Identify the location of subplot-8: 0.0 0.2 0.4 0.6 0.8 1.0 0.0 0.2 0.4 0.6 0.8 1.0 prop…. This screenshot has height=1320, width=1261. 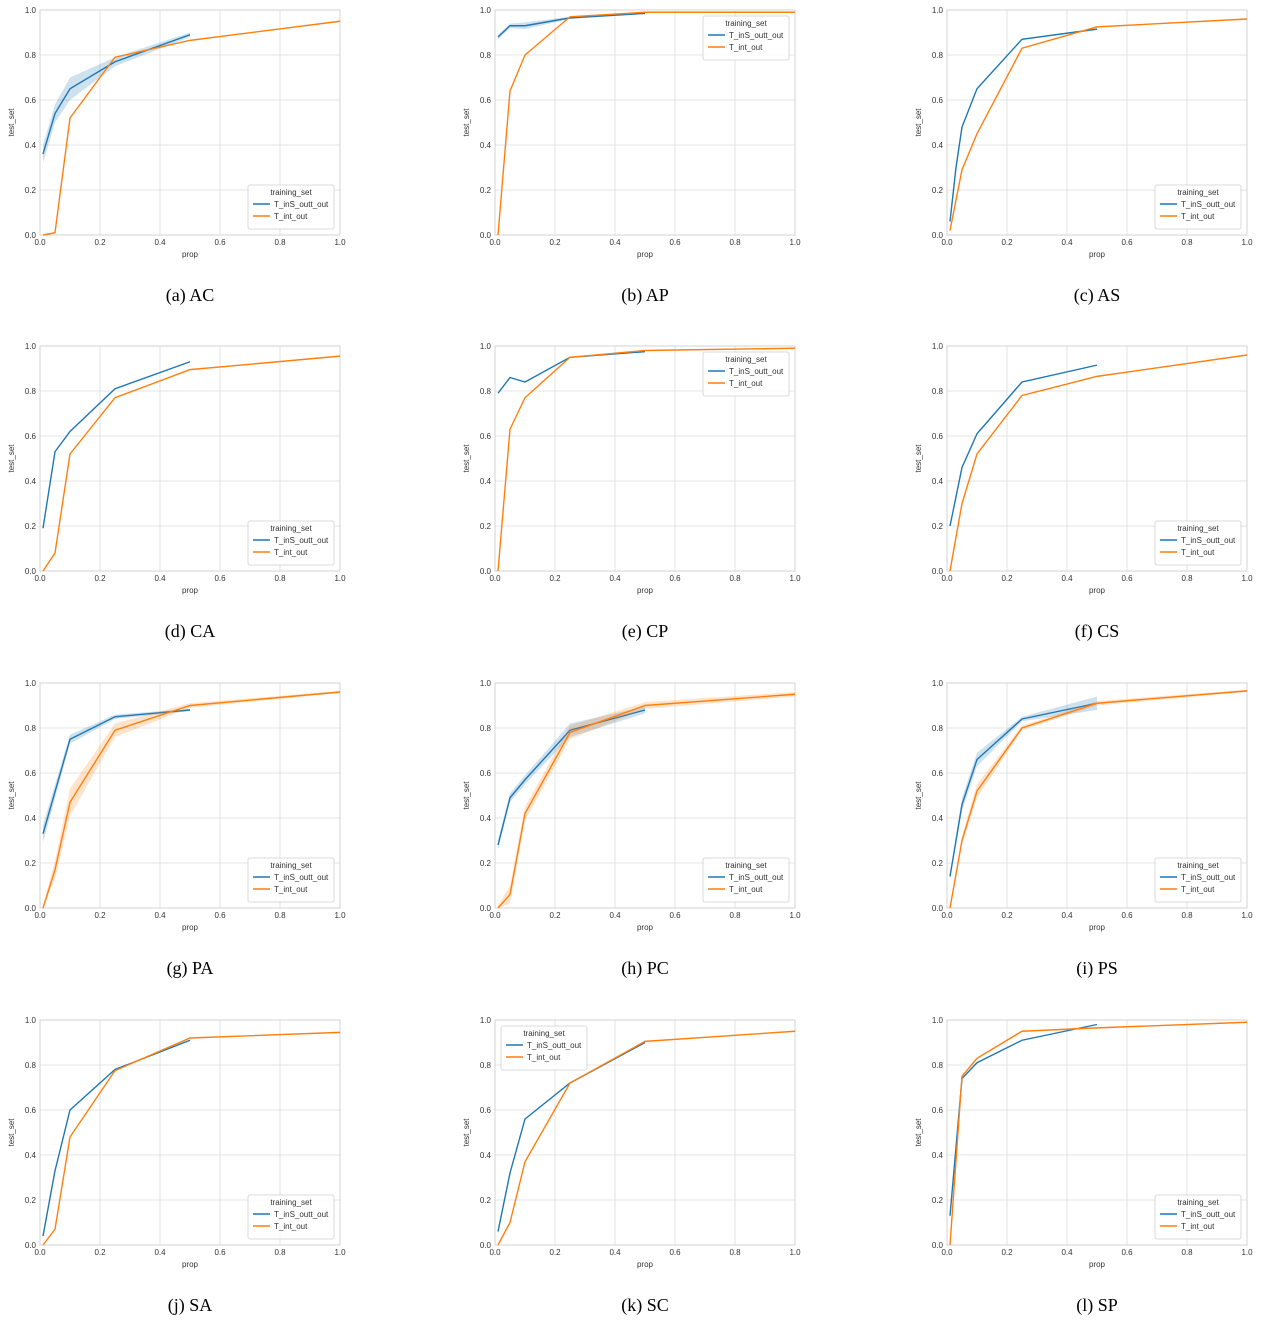
(1082, 831).